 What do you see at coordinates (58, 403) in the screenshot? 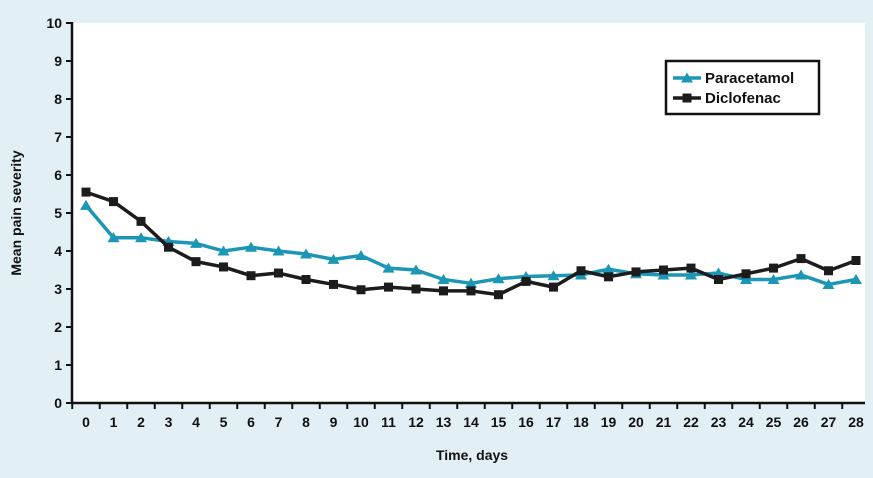
I see `y-tick-label: 0` at bounding box center [58, 403].